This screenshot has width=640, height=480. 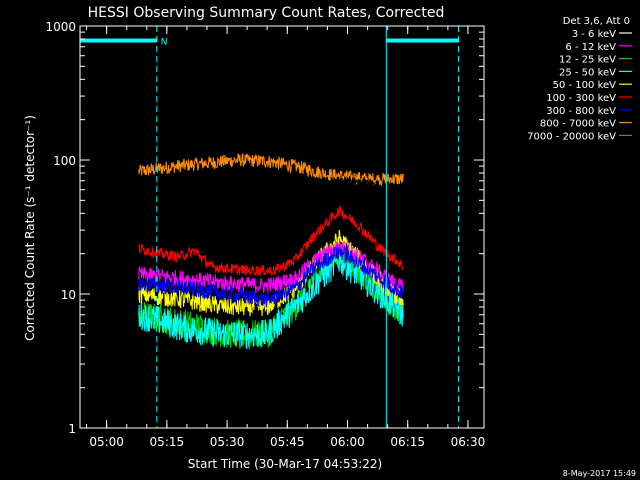 What do you see at coordinates (594, 34) in the screenshot?
I see `legend-label: 3 - 6 keV` at bounding box center [594, 34].